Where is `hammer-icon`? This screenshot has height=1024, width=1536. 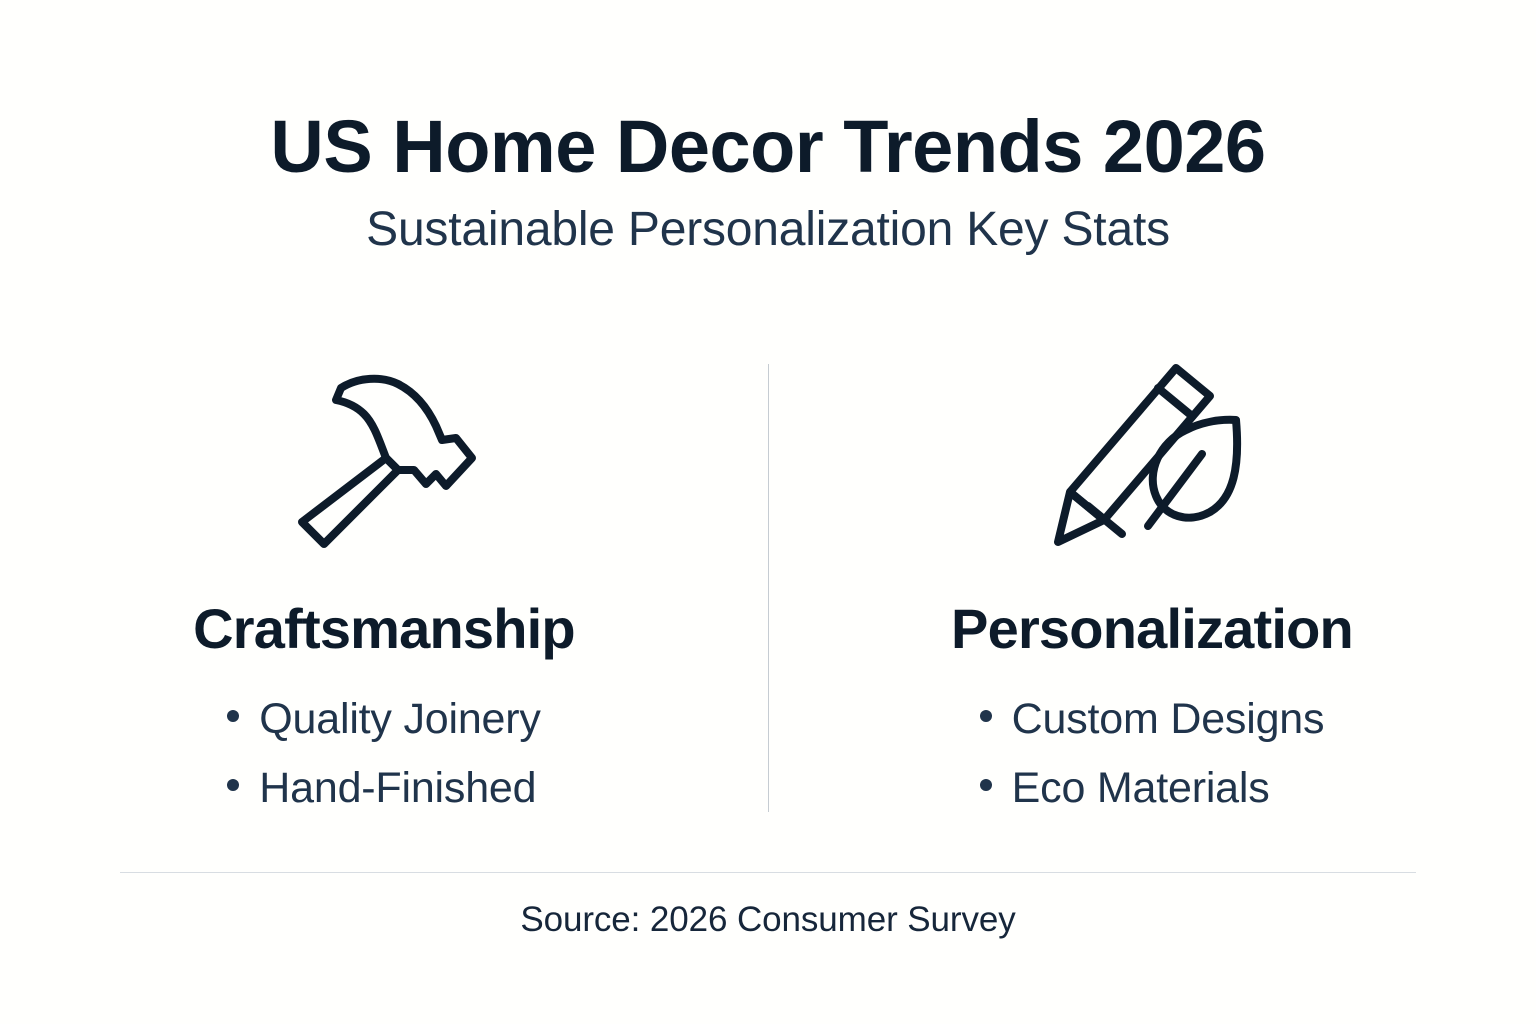 hammer-icon is located at coordinates (384, 455).